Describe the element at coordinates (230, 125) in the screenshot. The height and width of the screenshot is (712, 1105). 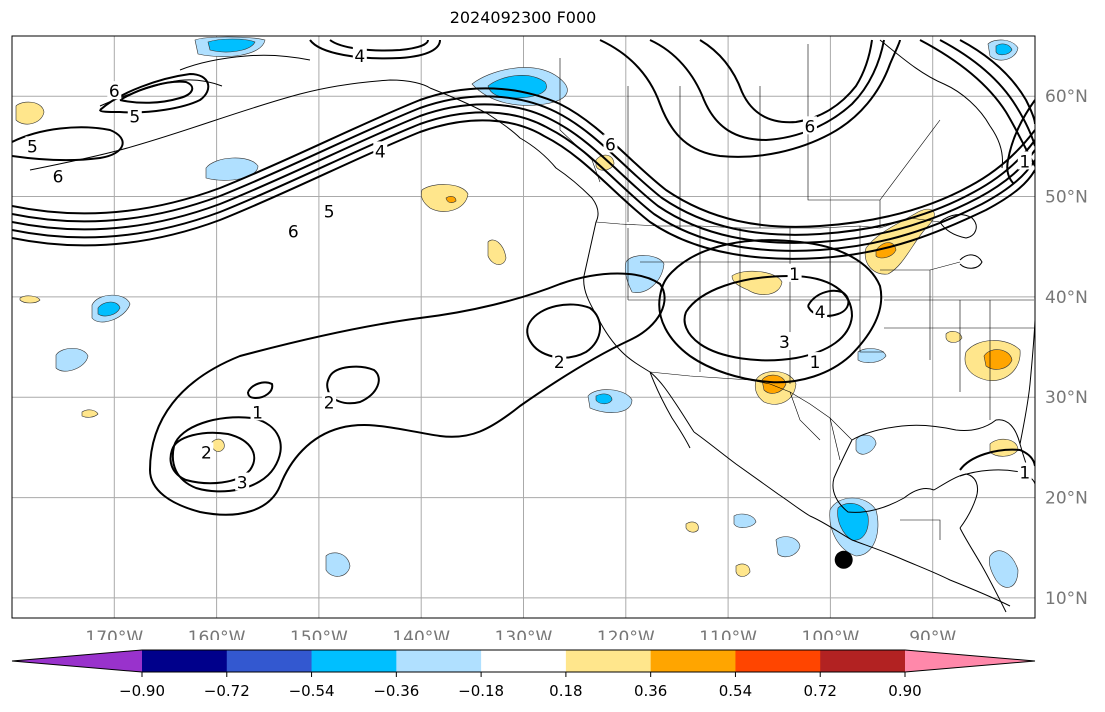
I see `coast-aleutians` at that location.